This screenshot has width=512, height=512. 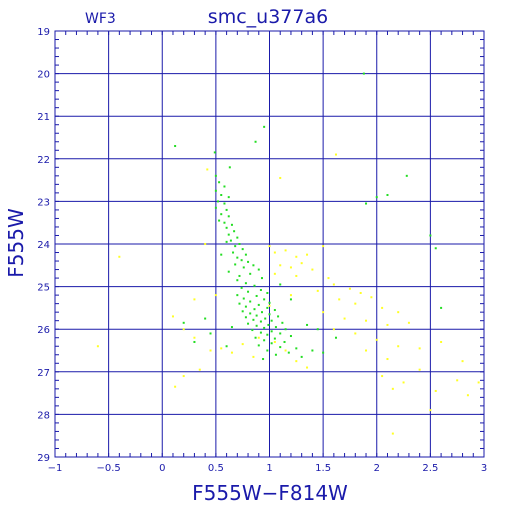 I want to click on chart-title: smc_u377a6, so click(x=268, y=17).